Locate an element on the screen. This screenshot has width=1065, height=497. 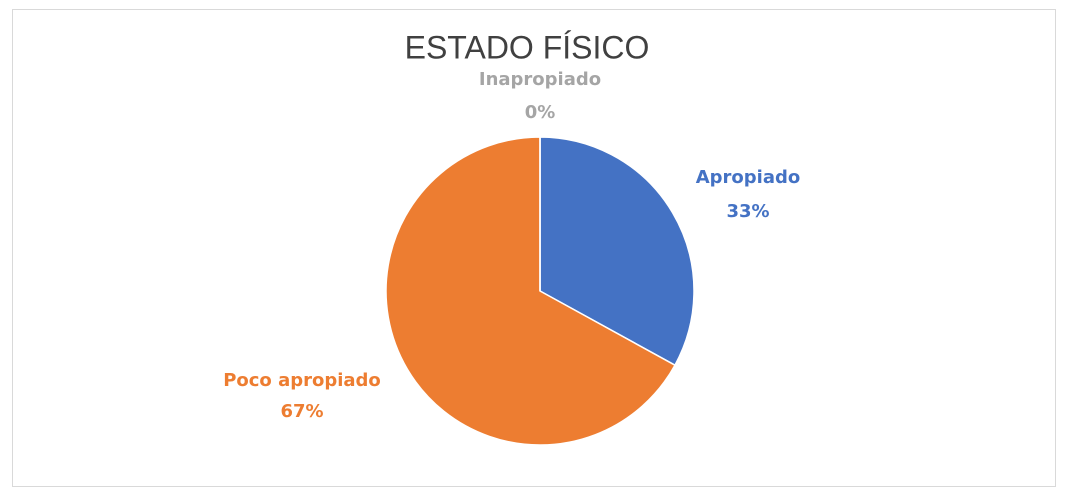
pie-slice is located at coordinates (617, 251).